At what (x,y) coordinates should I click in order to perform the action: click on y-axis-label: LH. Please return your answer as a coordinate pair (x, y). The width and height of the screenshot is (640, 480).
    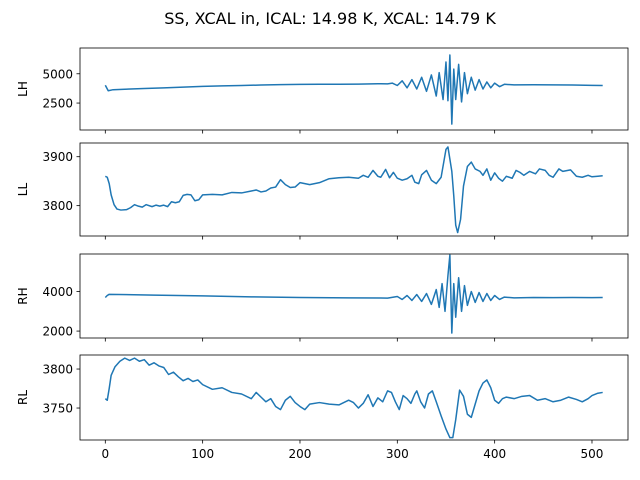
    Looking at the image, I should click on (23, 89).